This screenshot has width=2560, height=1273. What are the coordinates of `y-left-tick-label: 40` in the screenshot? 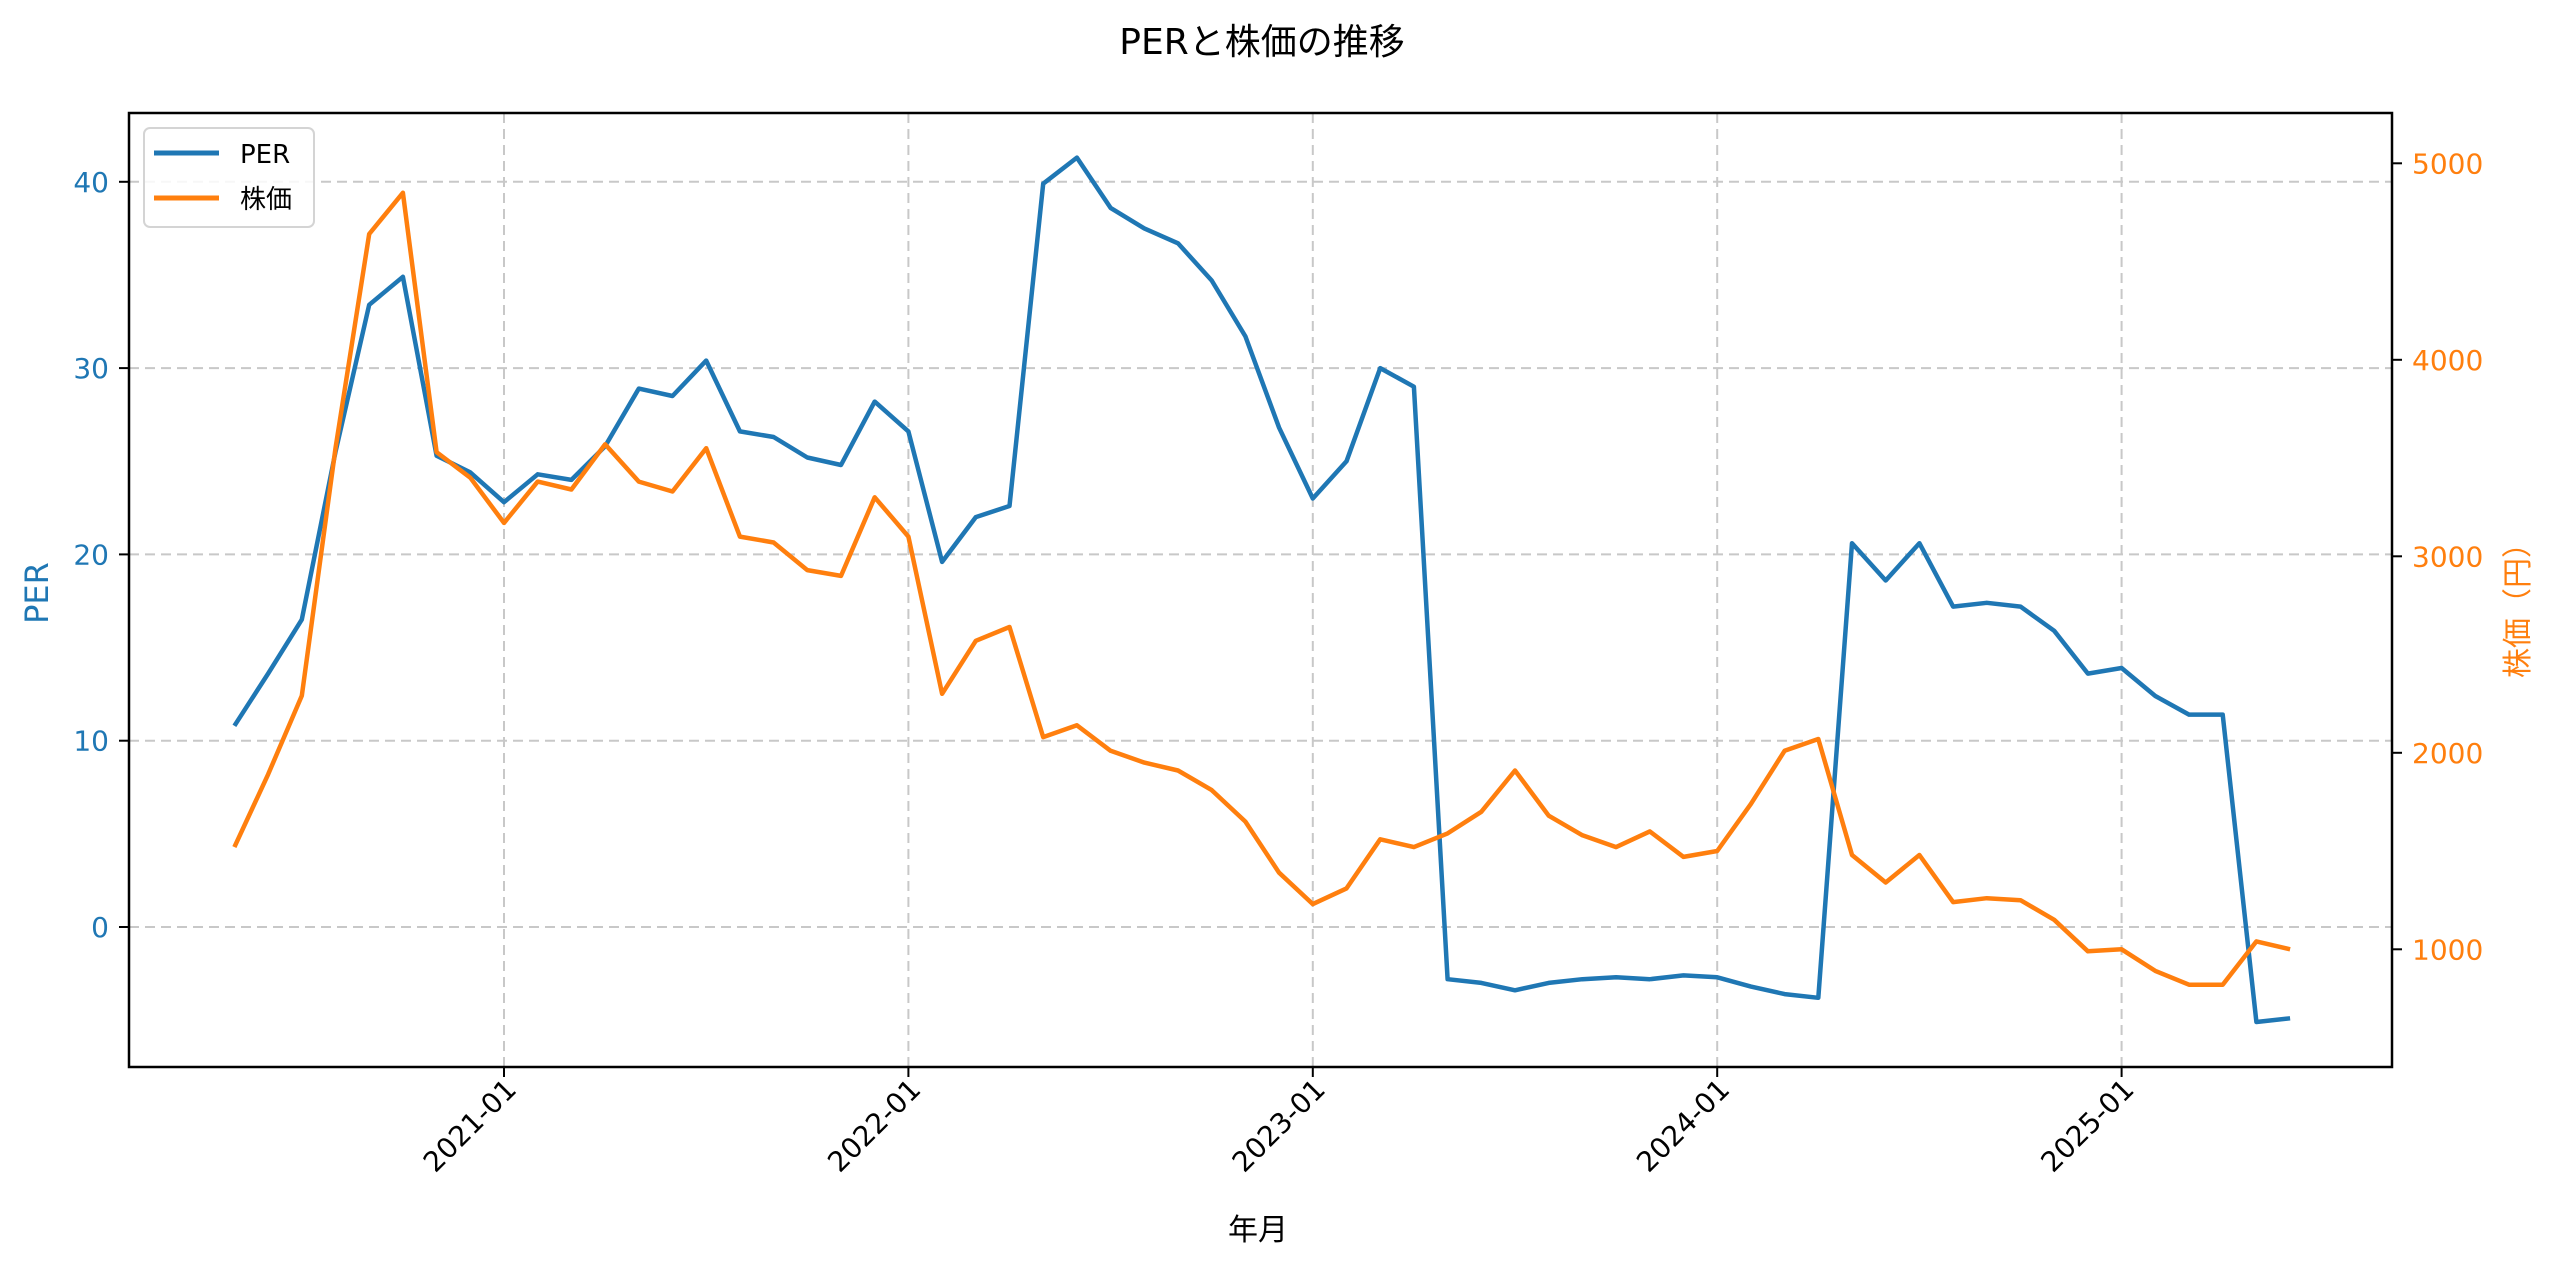 It's located at (91, 182).